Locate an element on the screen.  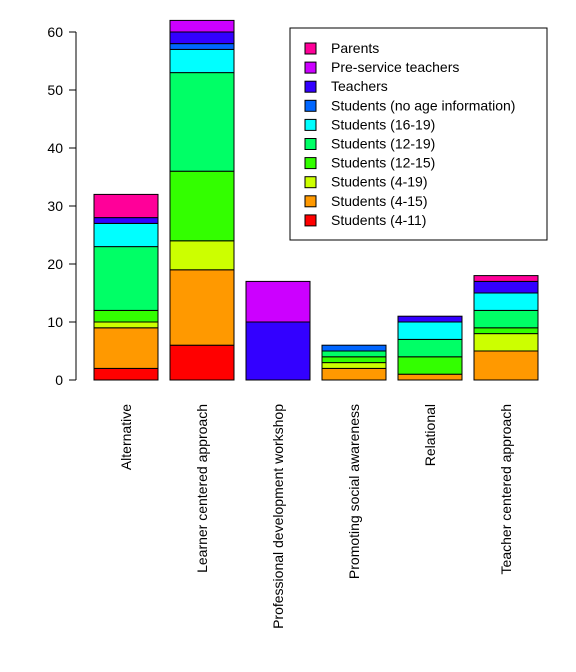
legend-label: Parents is located at coordinates (355, 48).